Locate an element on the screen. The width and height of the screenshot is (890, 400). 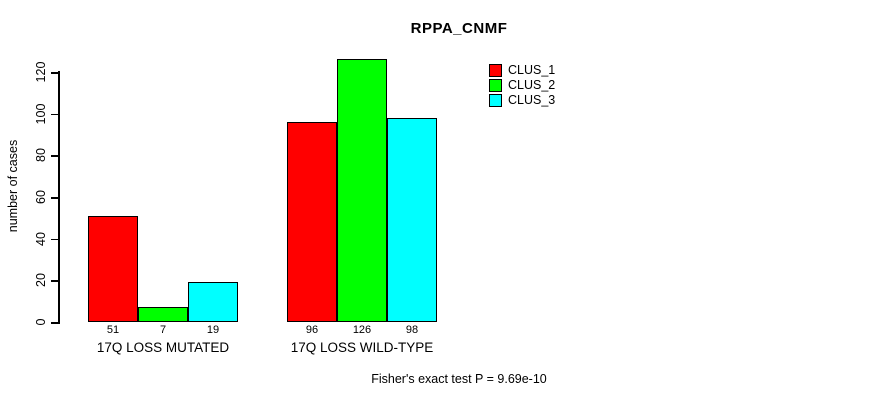
legend-item-clus_2: CLUS_2 is located at coordinates (522, 85).